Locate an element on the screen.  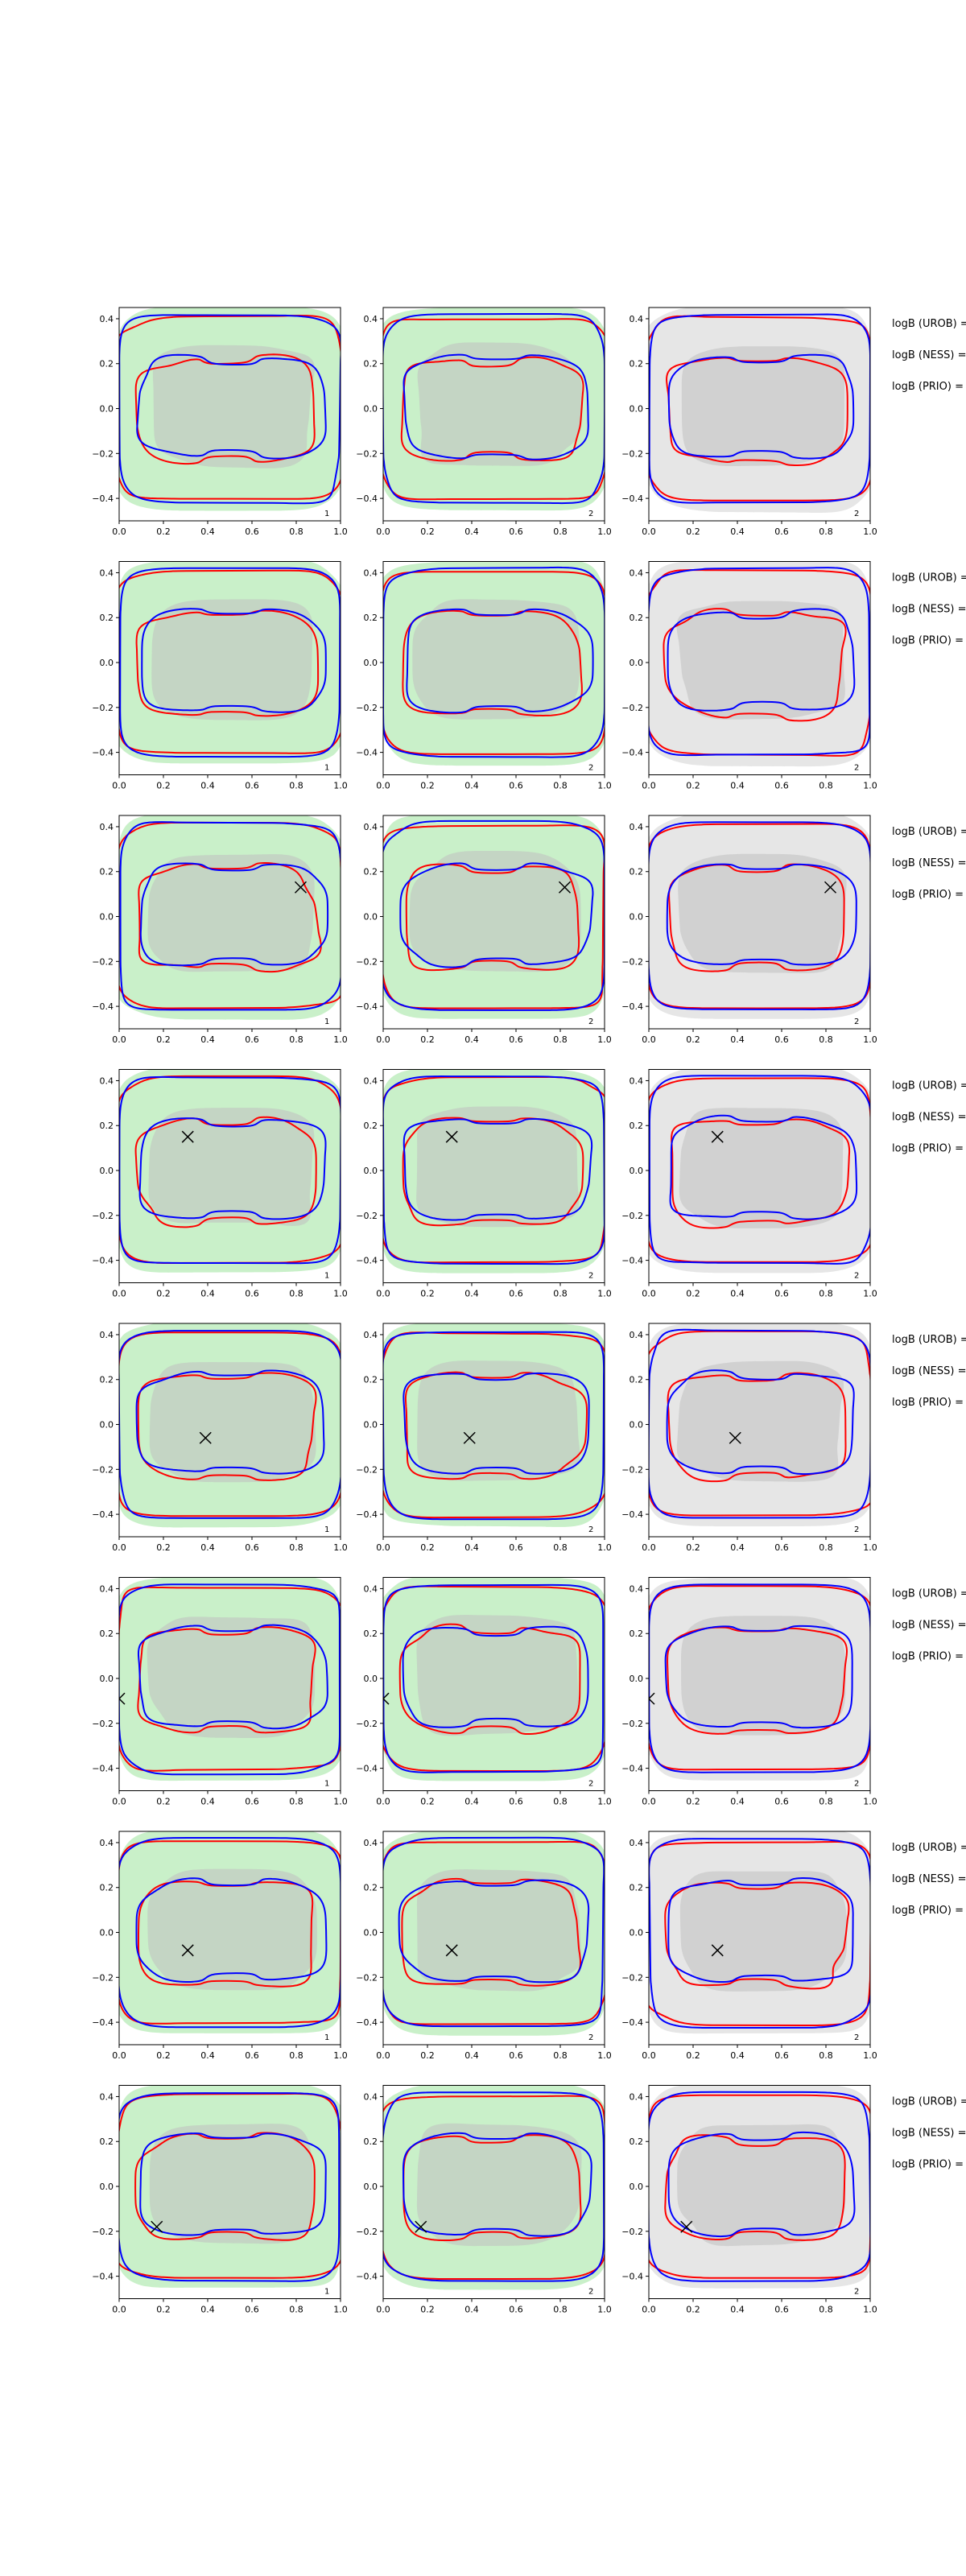
panel-r1-c2: 2 0.0 0.2 0.4 0.6 0.8 1.0 0.4 0.2 0.0 −0.2 −0.4 is located at coordinates (484, 422).